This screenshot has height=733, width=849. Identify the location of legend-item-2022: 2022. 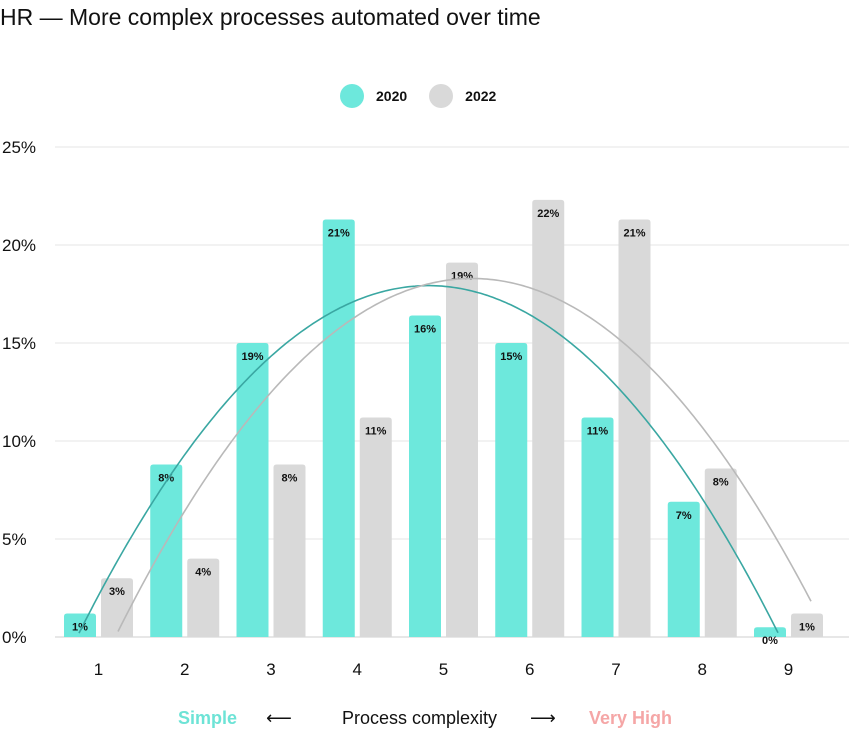
(462, 96).